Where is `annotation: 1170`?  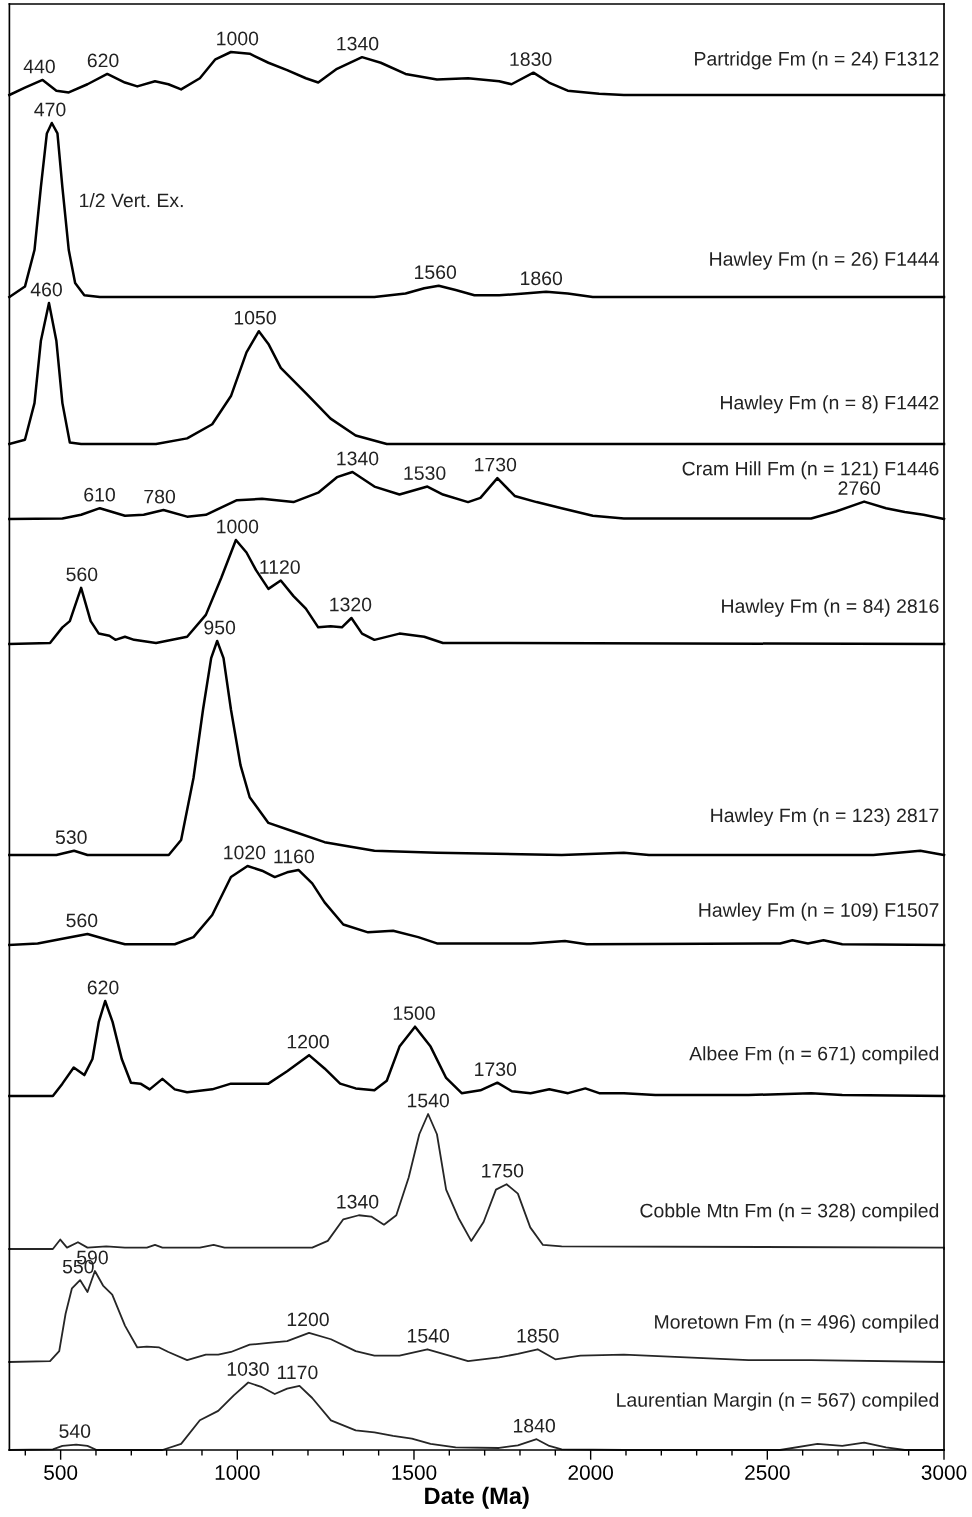
annotation: 1170 is located at coordinates (297, 1372).